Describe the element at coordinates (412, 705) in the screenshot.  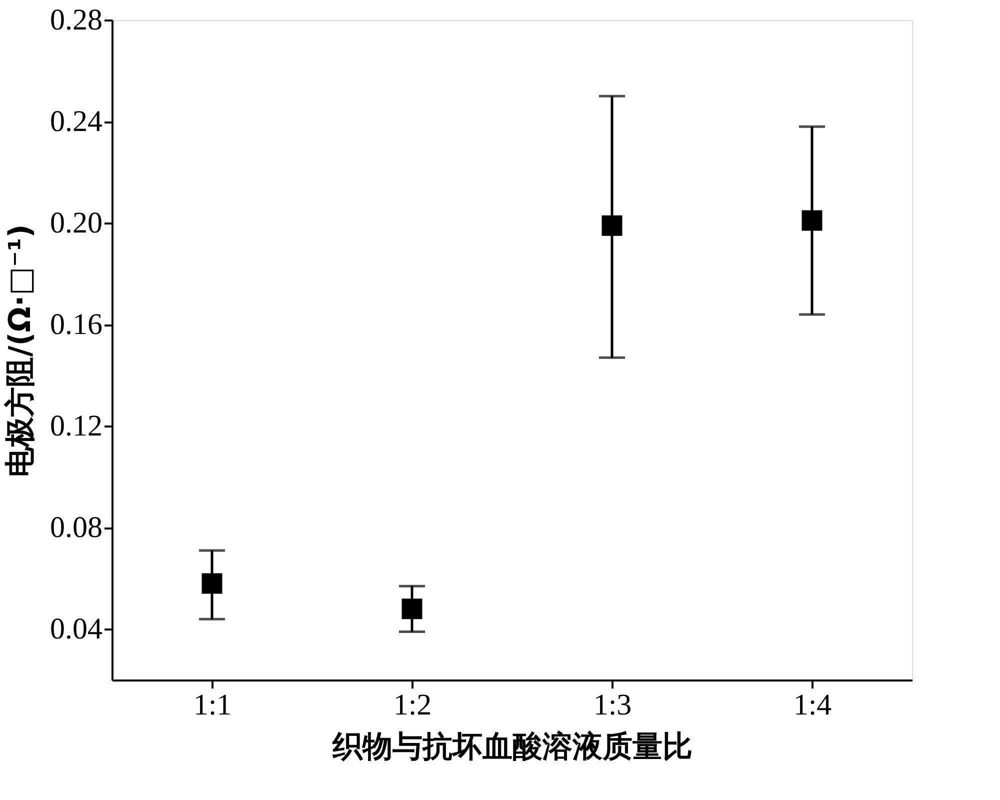
I see `x-tick-label: 1:2` at that location.